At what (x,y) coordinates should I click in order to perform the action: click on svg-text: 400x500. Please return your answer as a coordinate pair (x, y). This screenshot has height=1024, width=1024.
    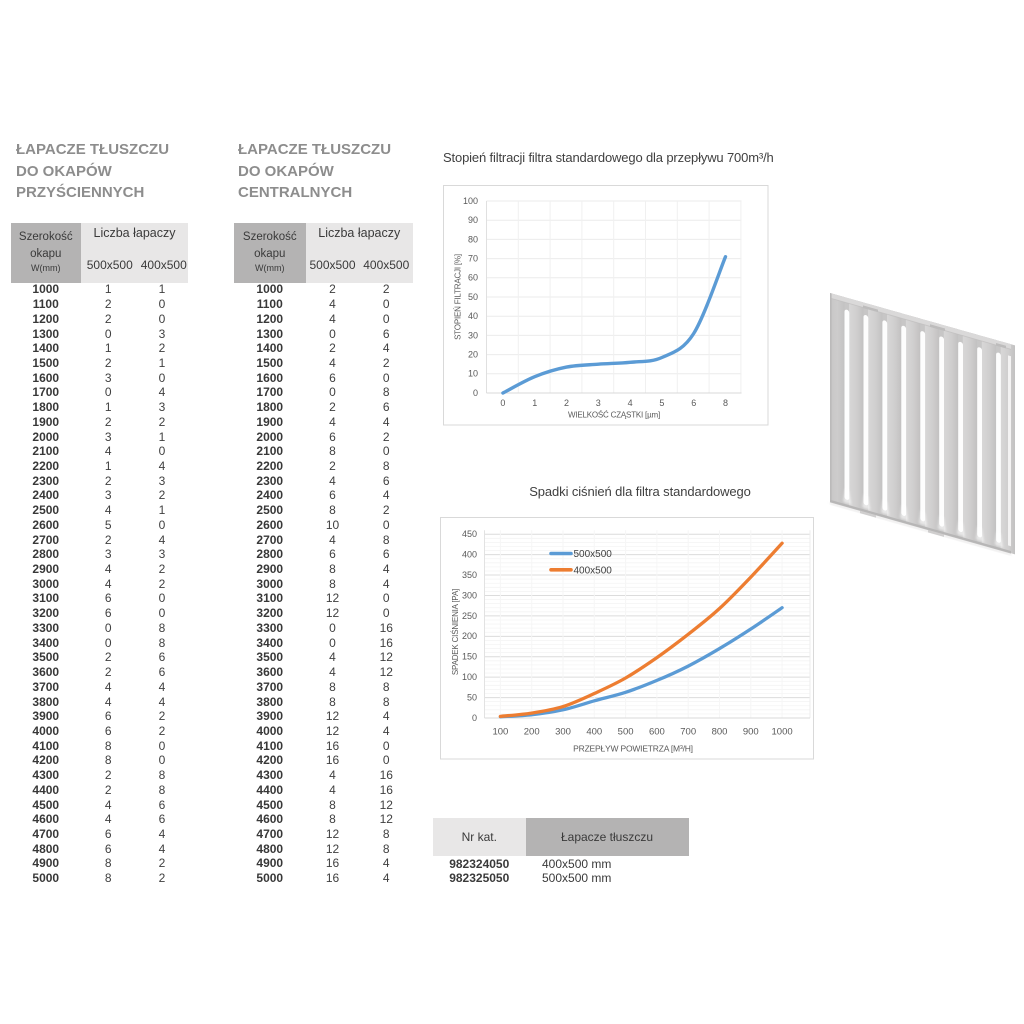
    Looking at the image, I should click on (593, 571).